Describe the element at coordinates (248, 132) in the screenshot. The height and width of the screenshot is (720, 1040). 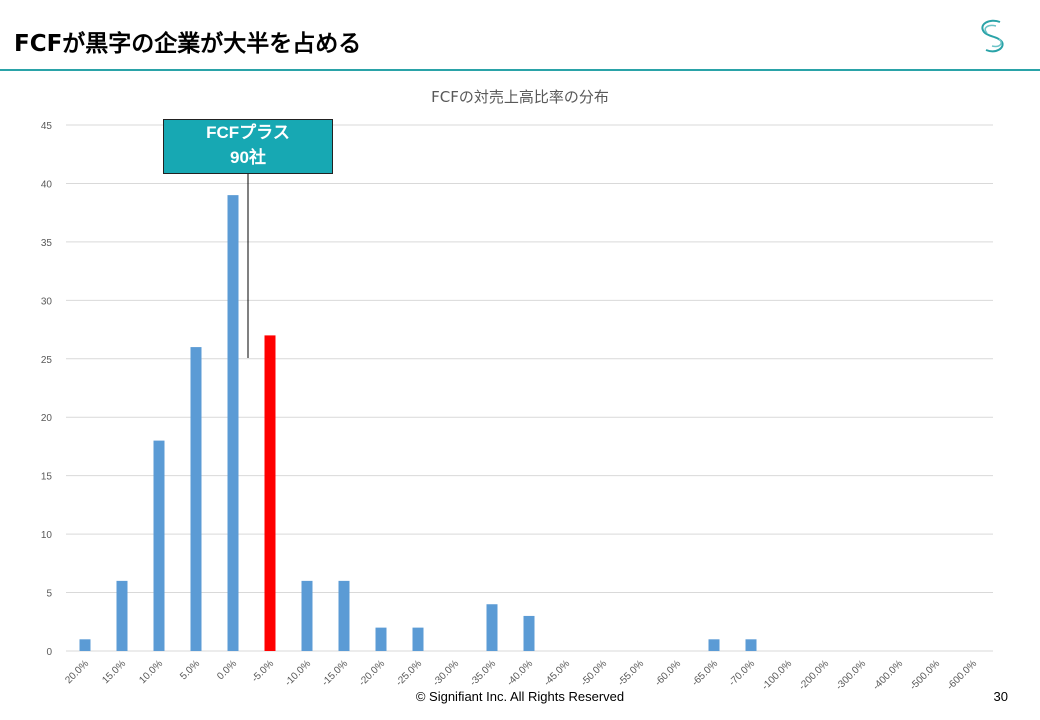
I see `callout-line1: FCFプラス` at that location.